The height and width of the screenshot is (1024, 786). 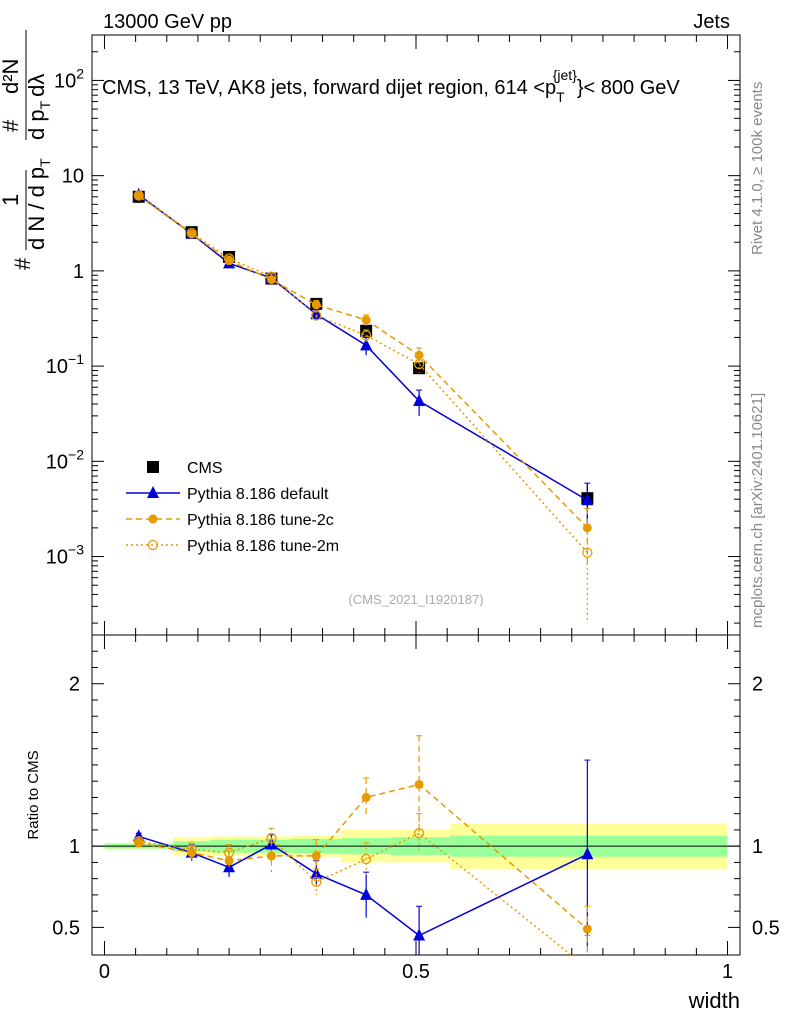 I want to click on y-label-denominator: d N / d pT, so click(x=38, y=204).